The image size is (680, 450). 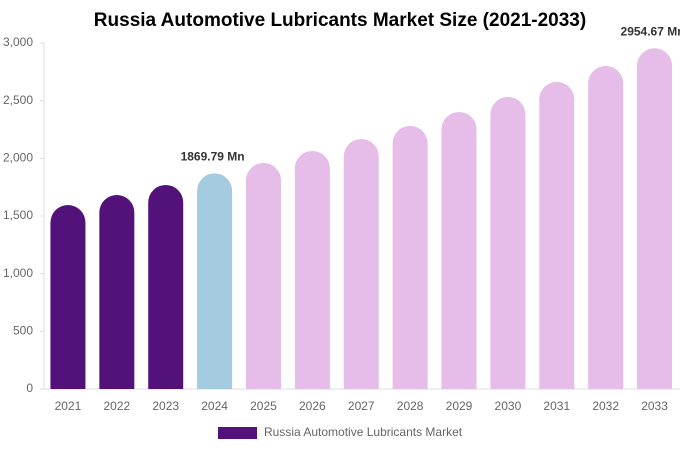 I want to click on legend-label: Russia Automotive Lubricants Market, so click(x=363, y=432).